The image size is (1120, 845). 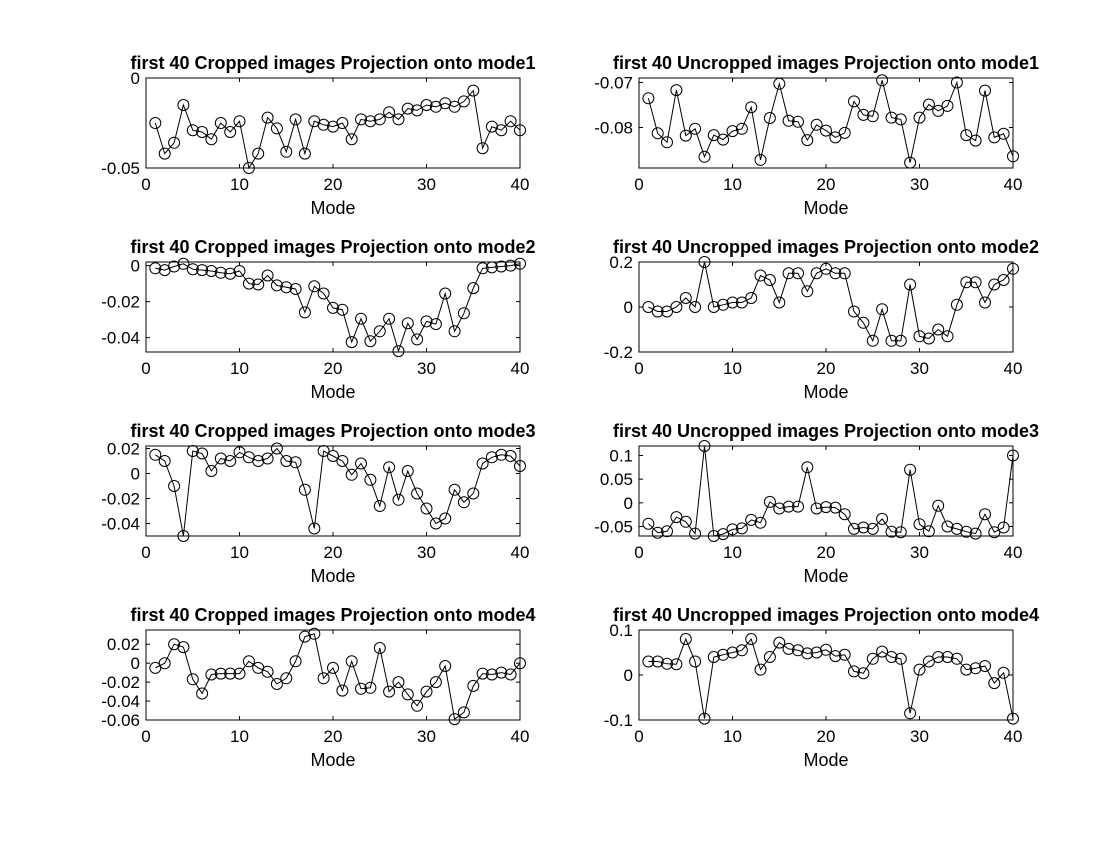 I want to click on x-tick-label: 20, so click(x=826, y=736).